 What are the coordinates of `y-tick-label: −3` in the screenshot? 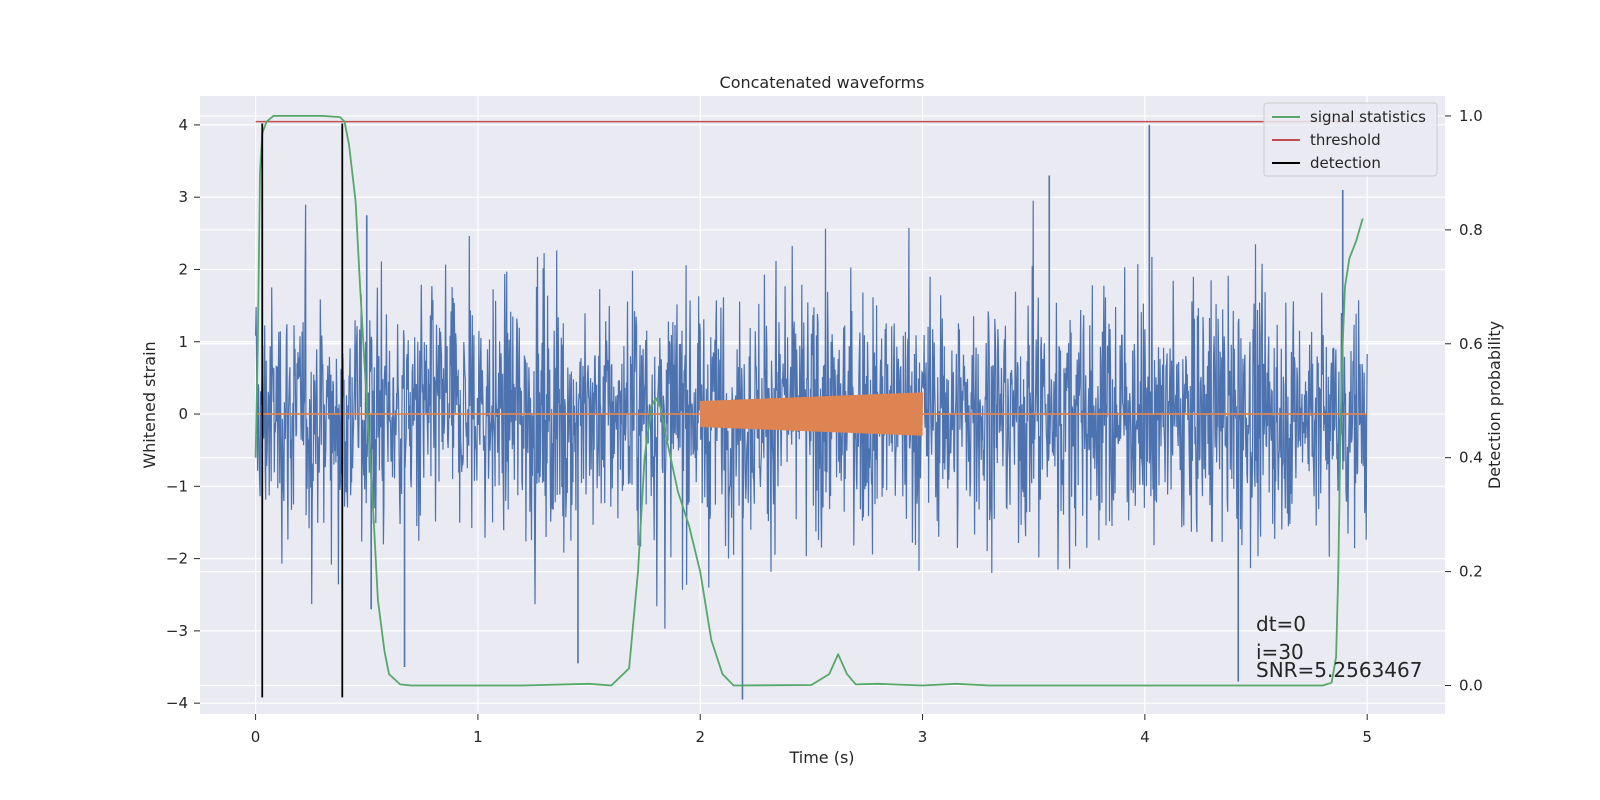 It's located at (177, 631).